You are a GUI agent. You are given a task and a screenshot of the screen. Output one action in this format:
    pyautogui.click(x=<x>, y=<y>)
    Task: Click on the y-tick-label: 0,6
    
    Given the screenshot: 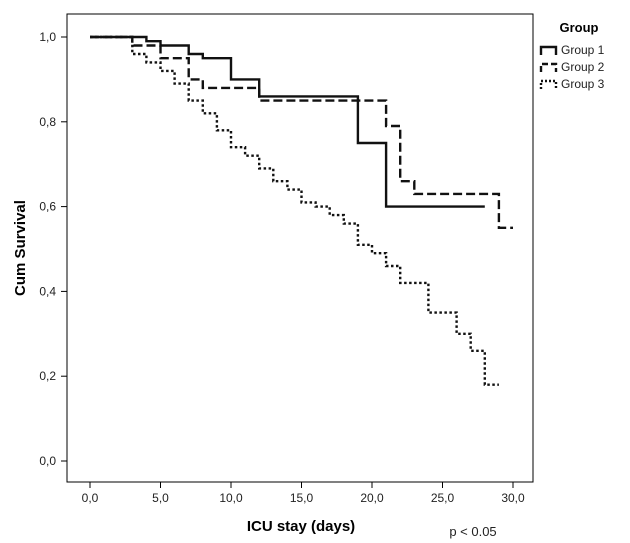 What is the action you would take?
    pyautogui.click(x=47, y=207)
    